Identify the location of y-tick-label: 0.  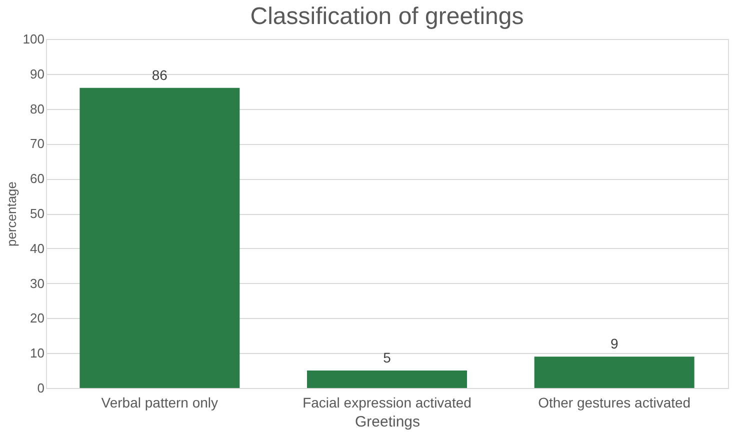
(40, 388).